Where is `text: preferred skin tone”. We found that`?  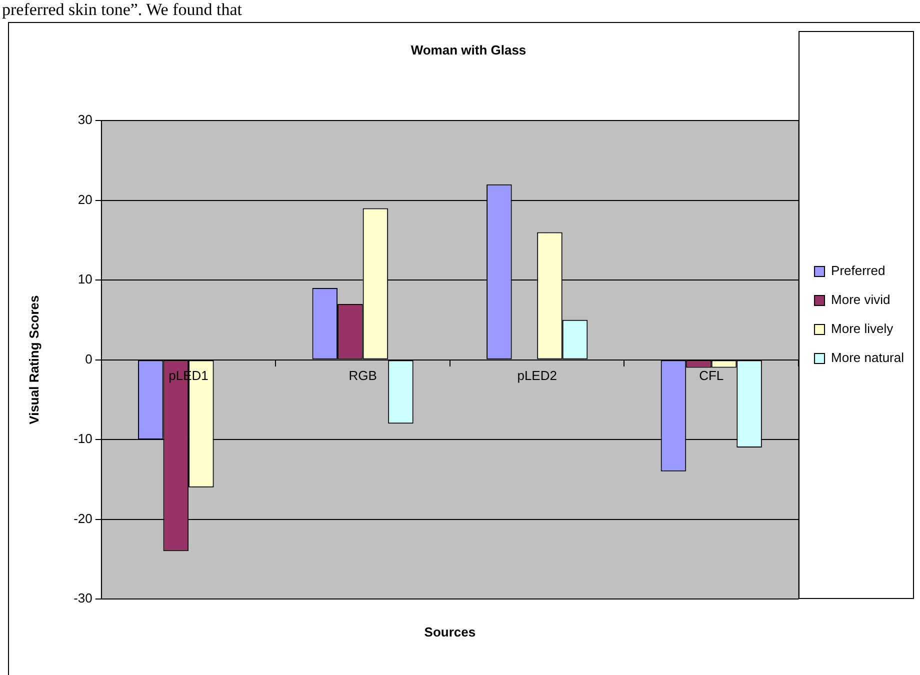 text: preferred skin tone”. We found that is located at coordinates (122, 10).